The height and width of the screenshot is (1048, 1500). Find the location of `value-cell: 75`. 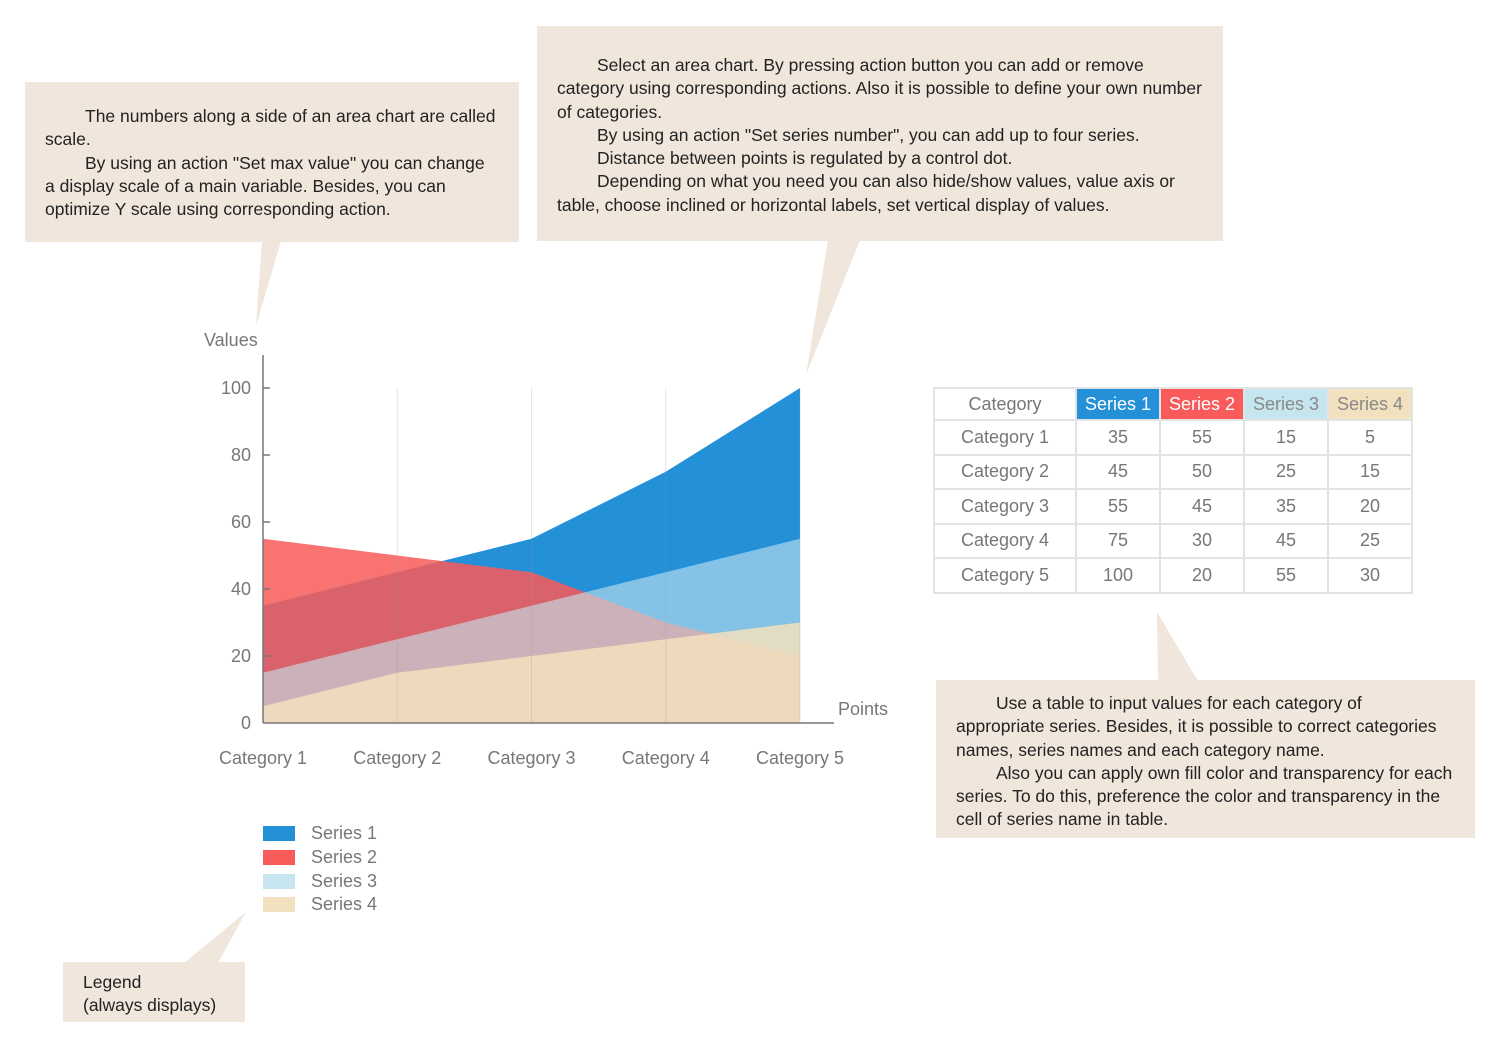

value-cell: 75 is located at coordinates (1118, 540).